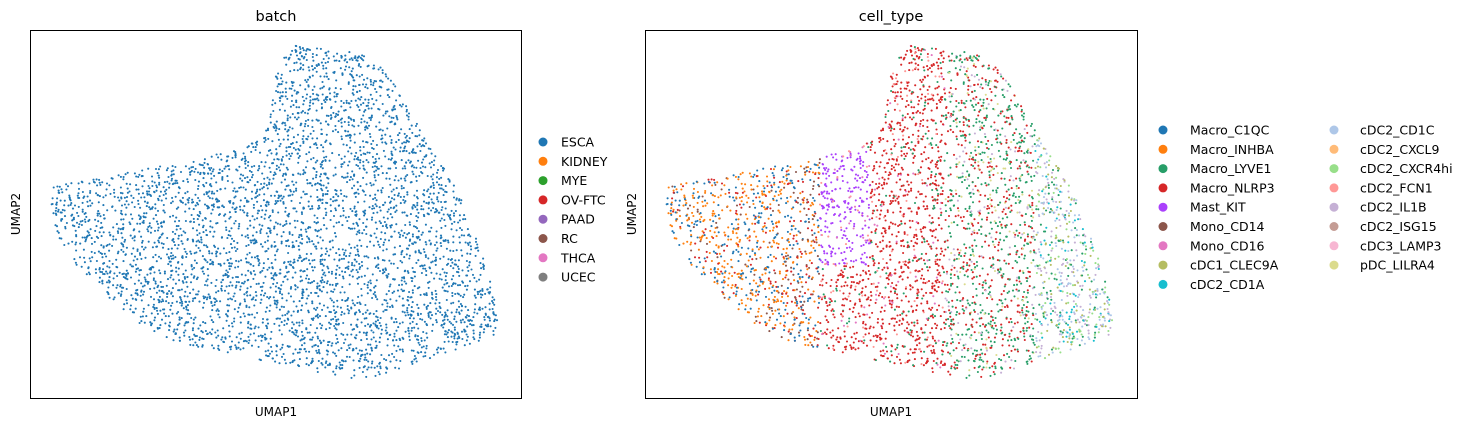 The width and height of the screenshot is (1473, 429). I want to click on legend-marker, so click(543, 277).